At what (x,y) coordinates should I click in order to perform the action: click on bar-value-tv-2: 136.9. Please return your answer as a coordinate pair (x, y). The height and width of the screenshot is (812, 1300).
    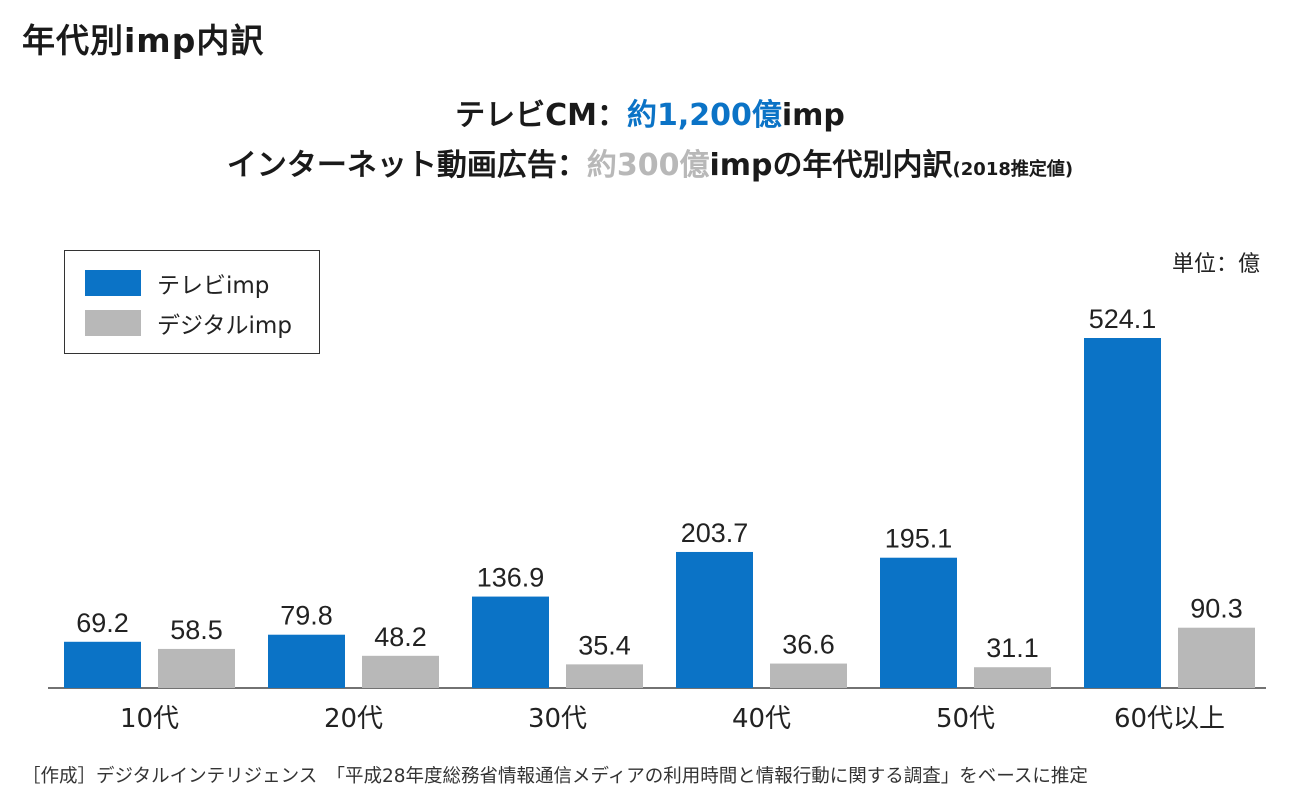
    Looking at the image, I should click on (511, 578).